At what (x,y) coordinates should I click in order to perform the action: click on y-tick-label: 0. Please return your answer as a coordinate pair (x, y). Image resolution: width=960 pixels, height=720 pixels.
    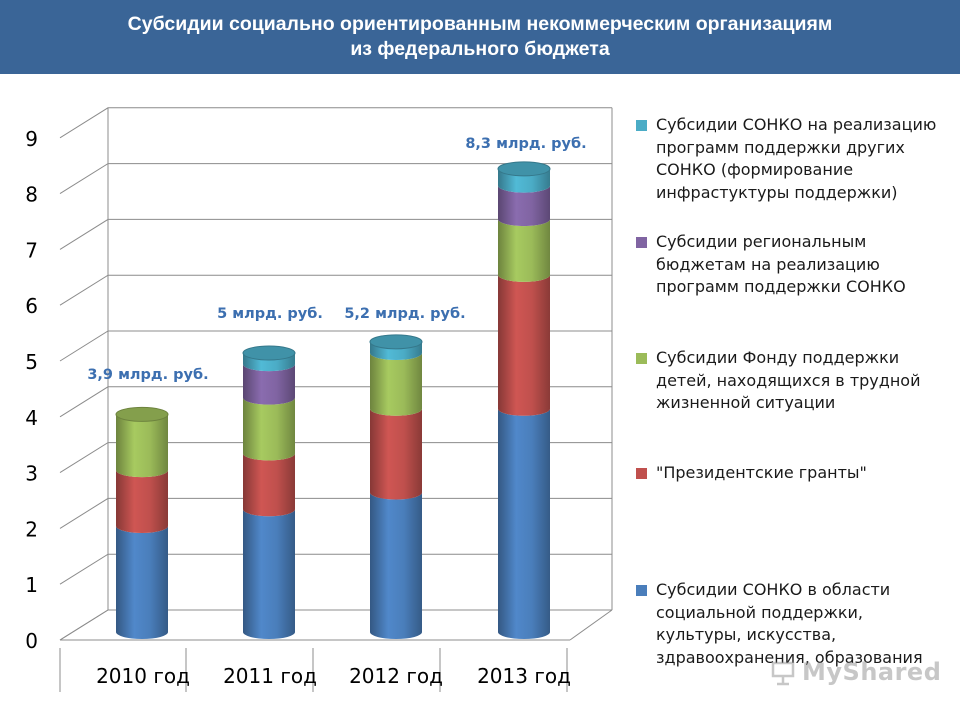
    Looking at the image, I should click on (31, 641).